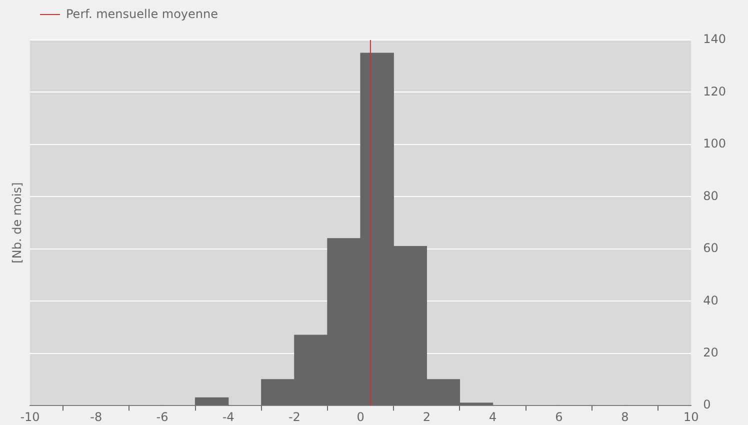 The width and height of the screenshot is (748, 425). I want to click on y-tick-label: 20, so click(710, 352).